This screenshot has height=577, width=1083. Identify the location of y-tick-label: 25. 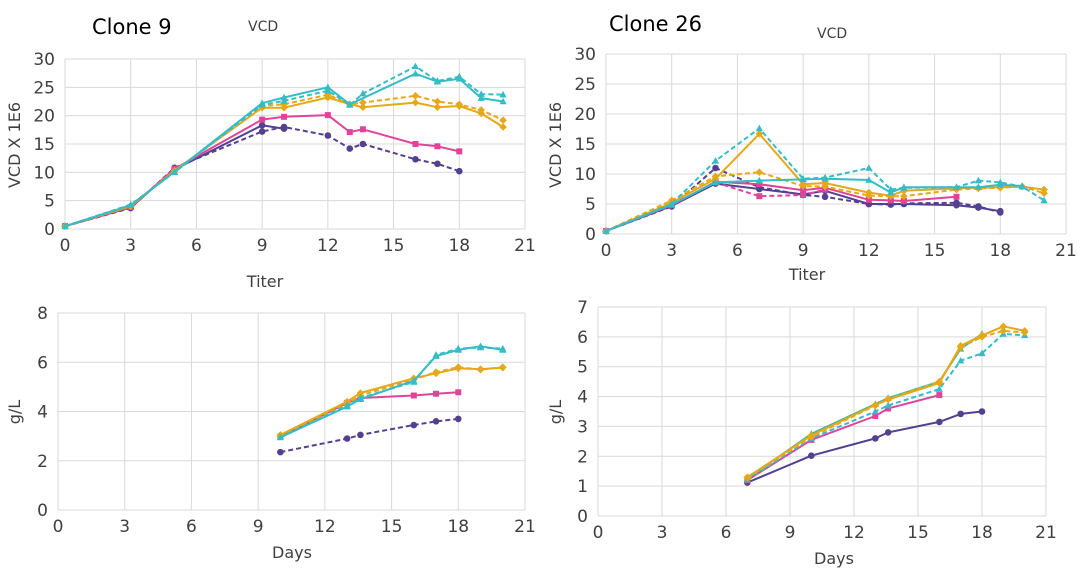
(44, 88).